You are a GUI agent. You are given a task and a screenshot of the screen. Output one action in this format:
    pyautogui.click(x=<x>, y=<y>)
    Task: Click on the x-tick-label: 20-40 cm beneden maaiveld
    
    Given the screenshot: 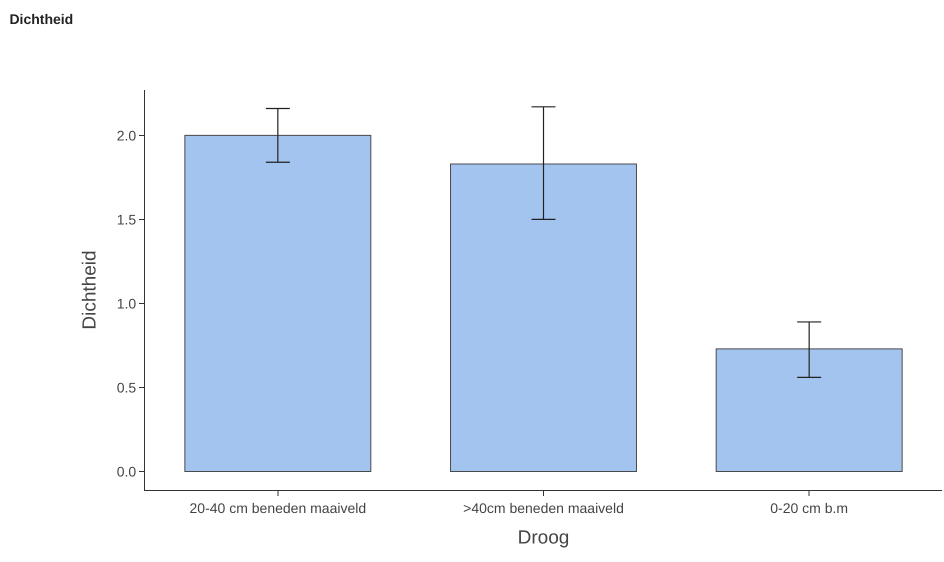 What is the action you would take?
    pyautogui.click(x=277, y=508)
    